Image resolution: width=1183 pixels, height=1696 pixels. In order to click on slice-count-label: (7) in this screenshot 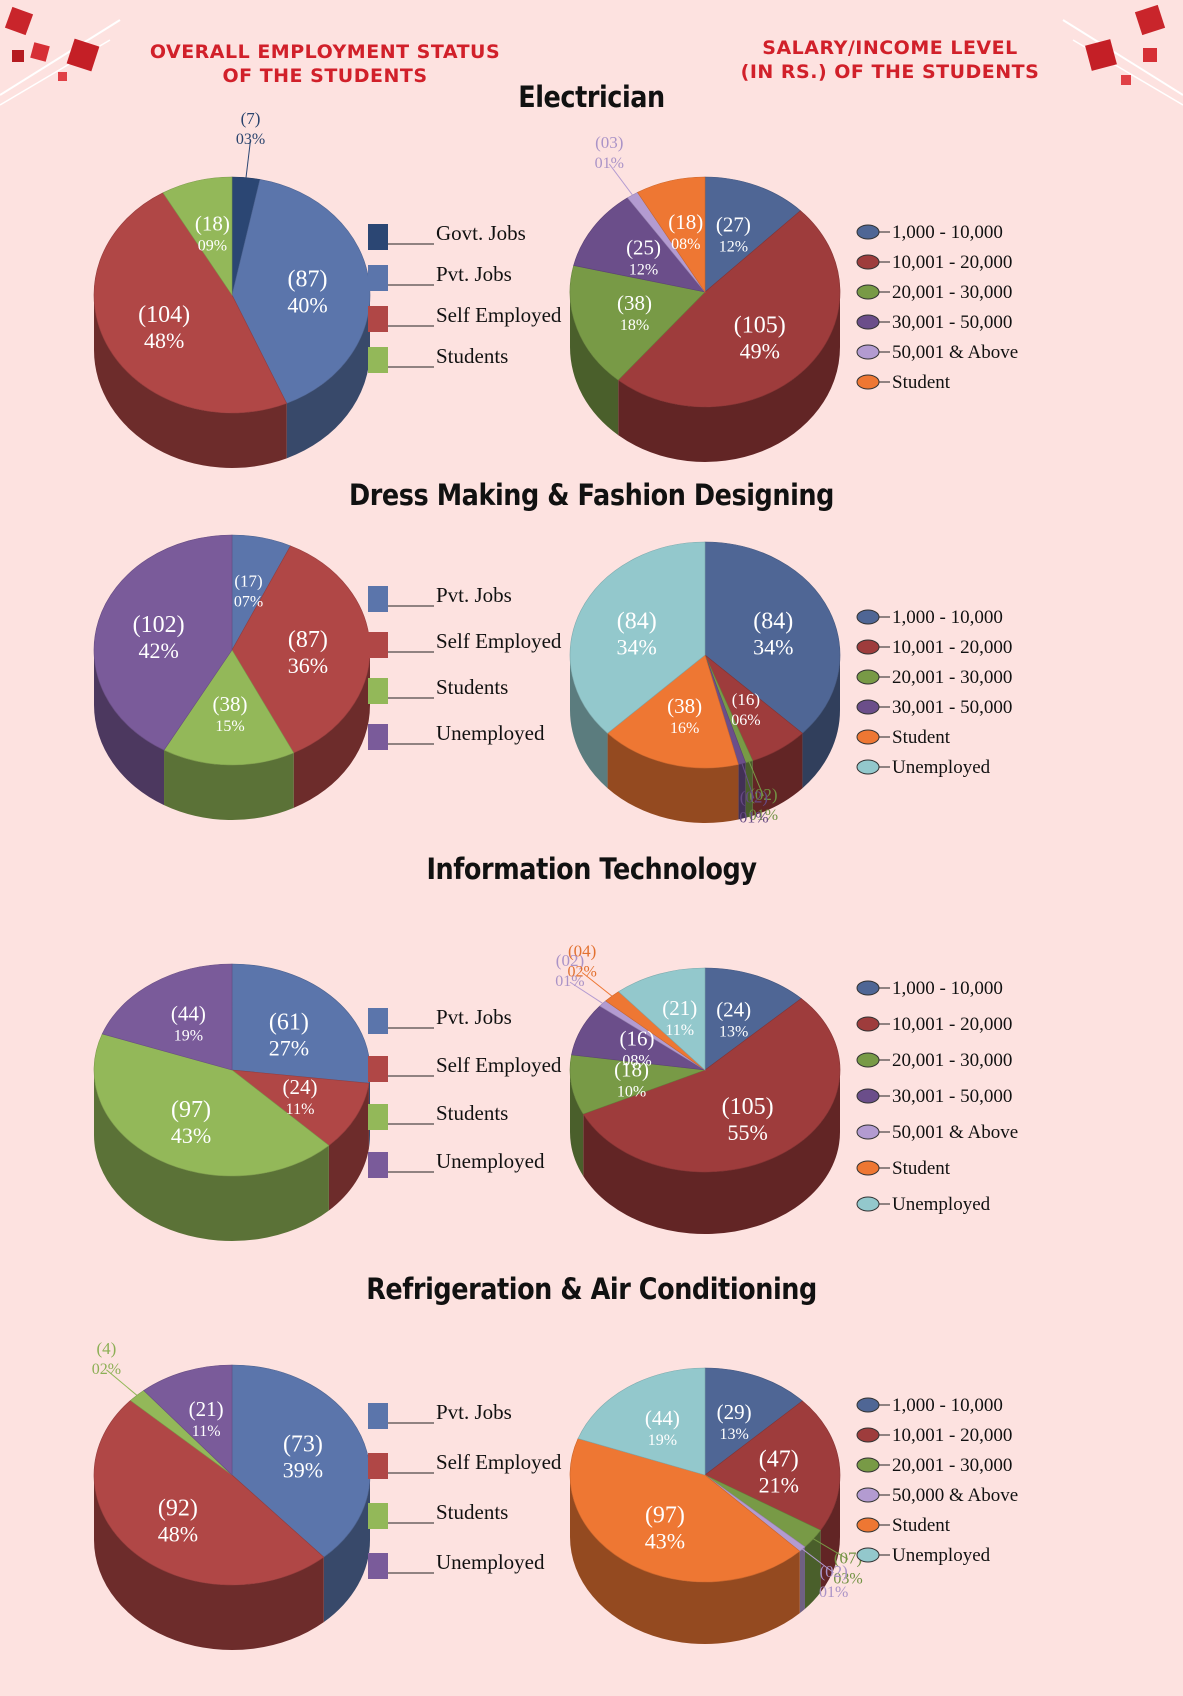, I will do `click(251, 118)`.